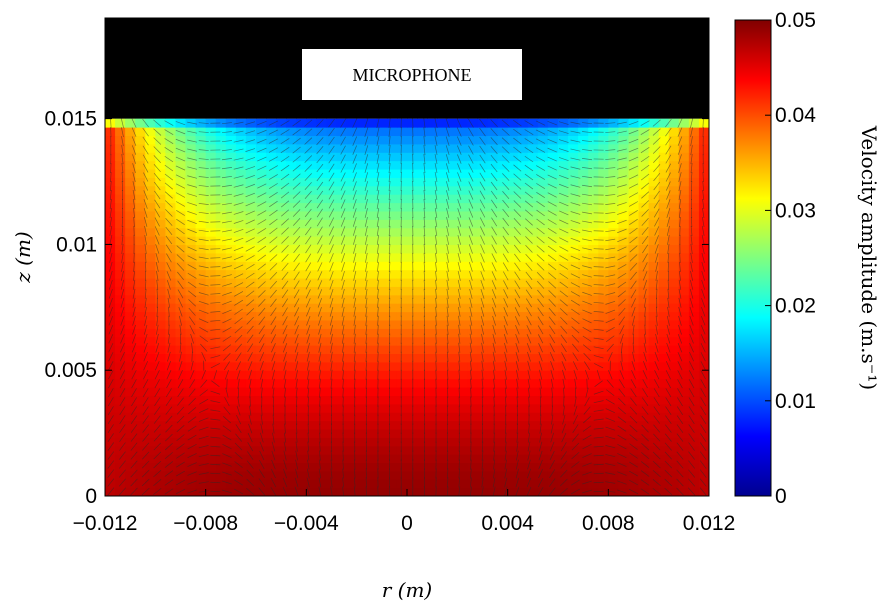  I want to click on colorbar-title: Velocity amplitude (m.s⁻¹), so click(869, 257).